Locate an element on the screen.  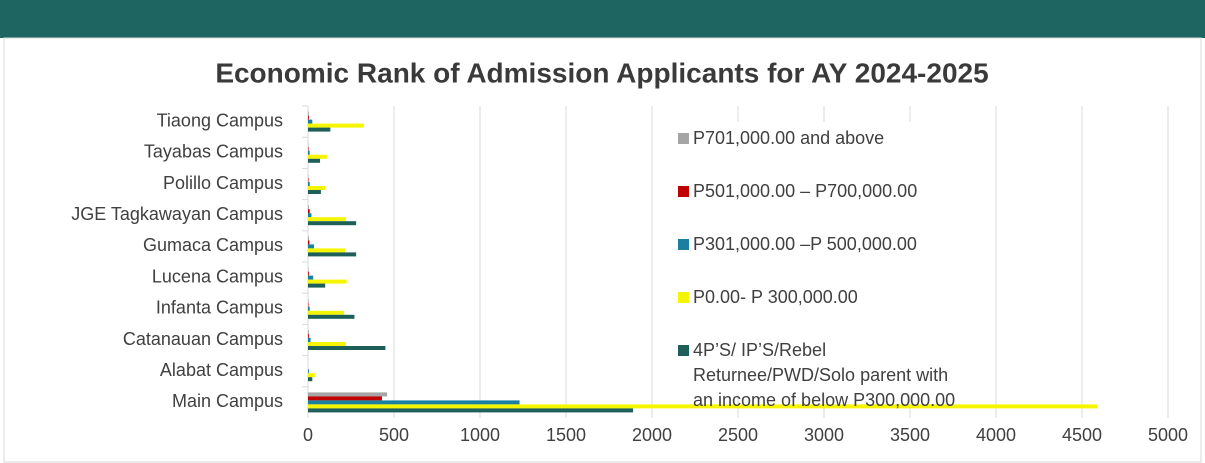
y-tick-label: Alabat Campus is located at coordinates (221, 370).